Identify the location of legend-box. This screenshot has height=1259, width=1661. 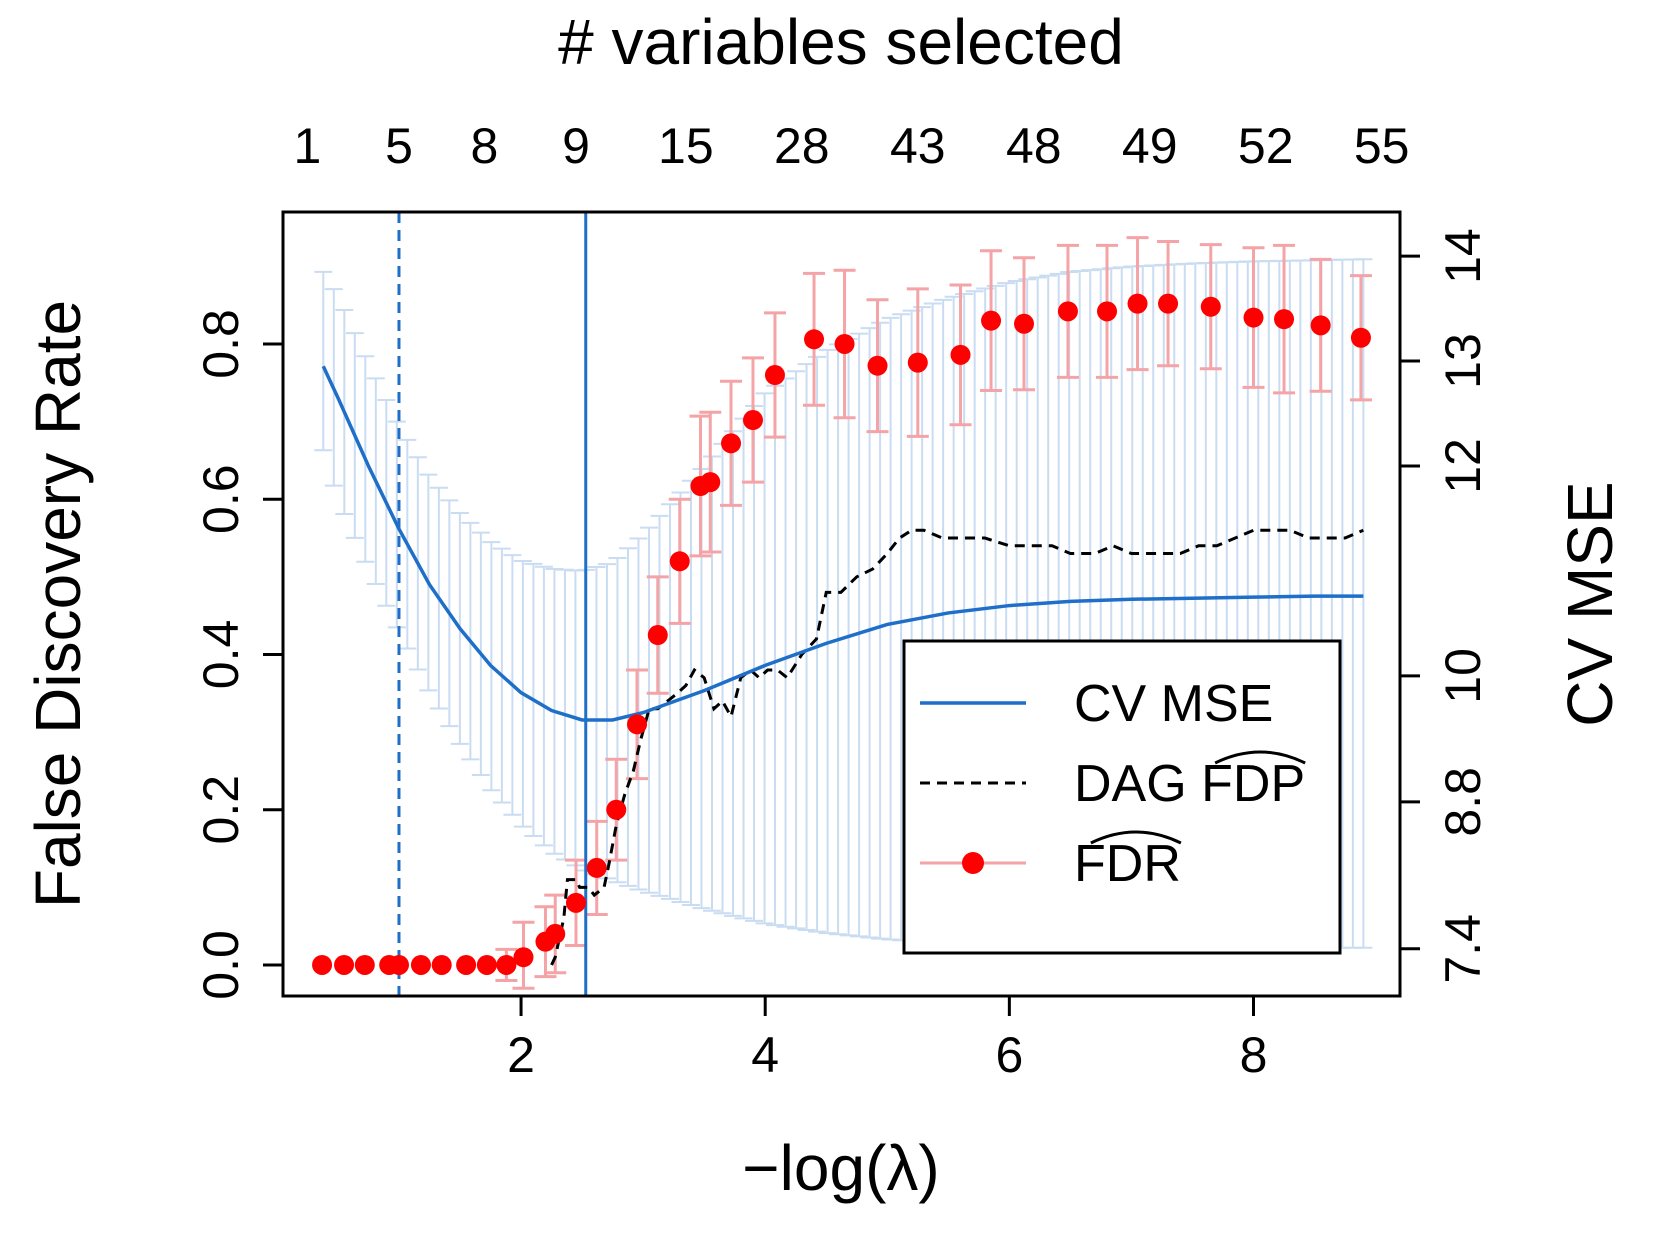
(1122, 797).